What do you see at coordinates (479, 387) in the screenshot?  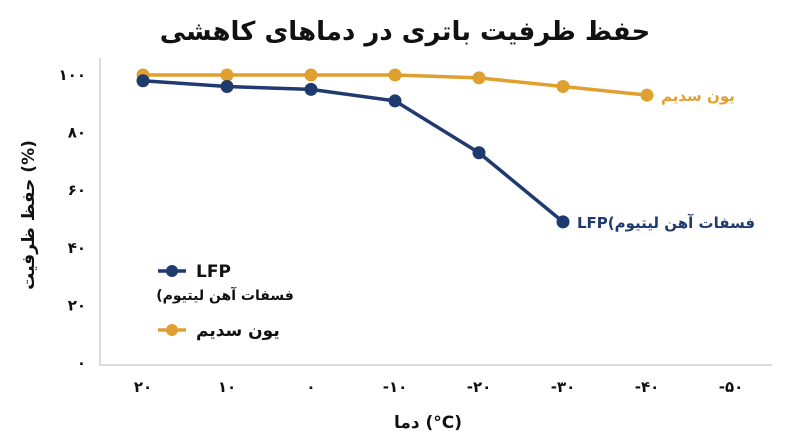 I see `x-tick-label: -۲۰` at bounding box center [479, 387].